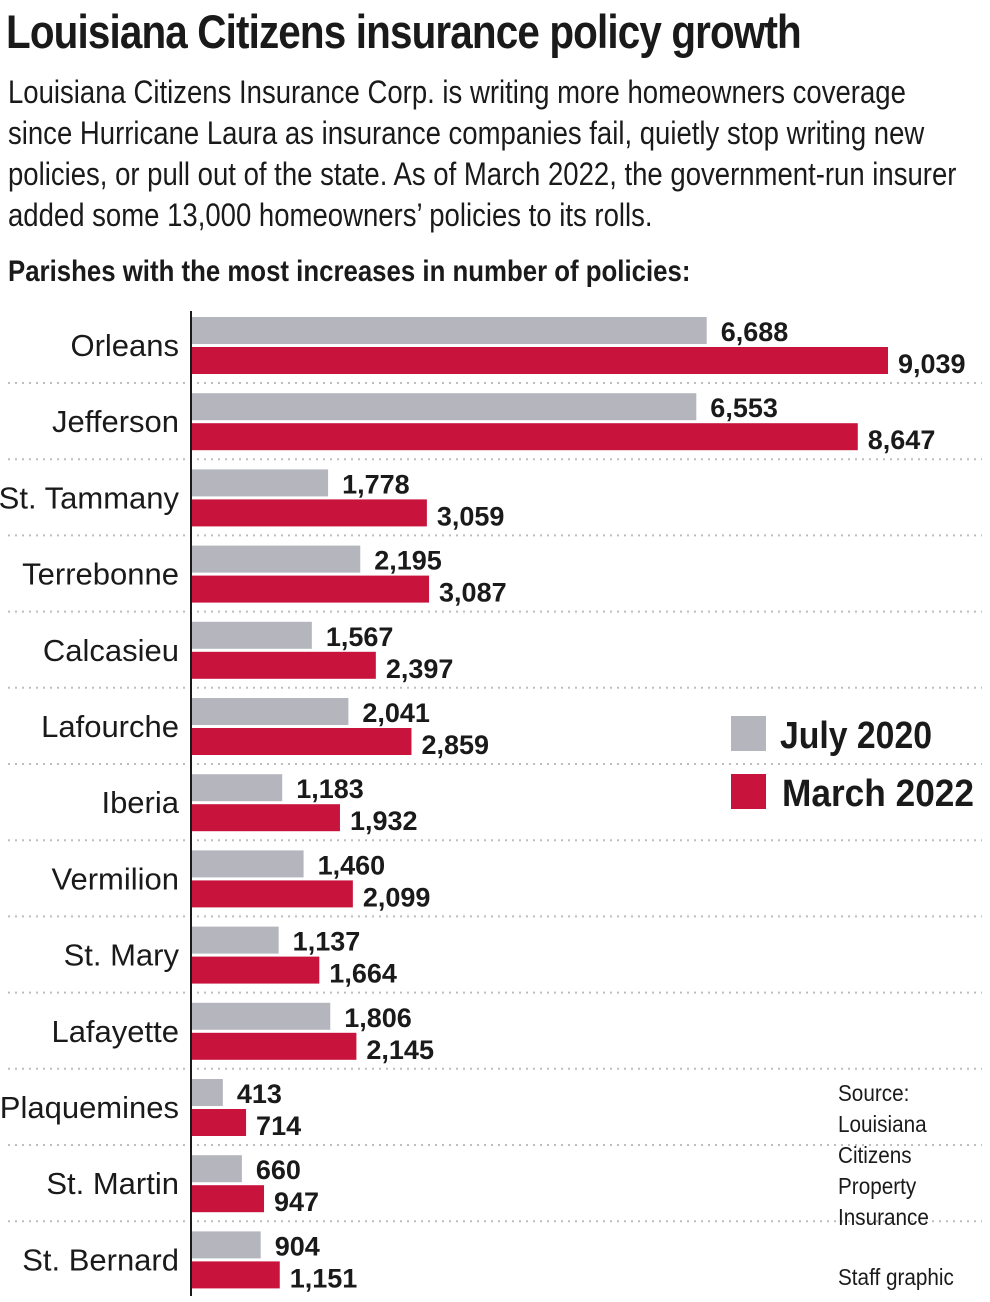 The height and width of the screenshot is (1302, 990). Describe the element at coordinates (744, 408) in the screenshot. I see `data-label-july-2020: 6,553` at that location.